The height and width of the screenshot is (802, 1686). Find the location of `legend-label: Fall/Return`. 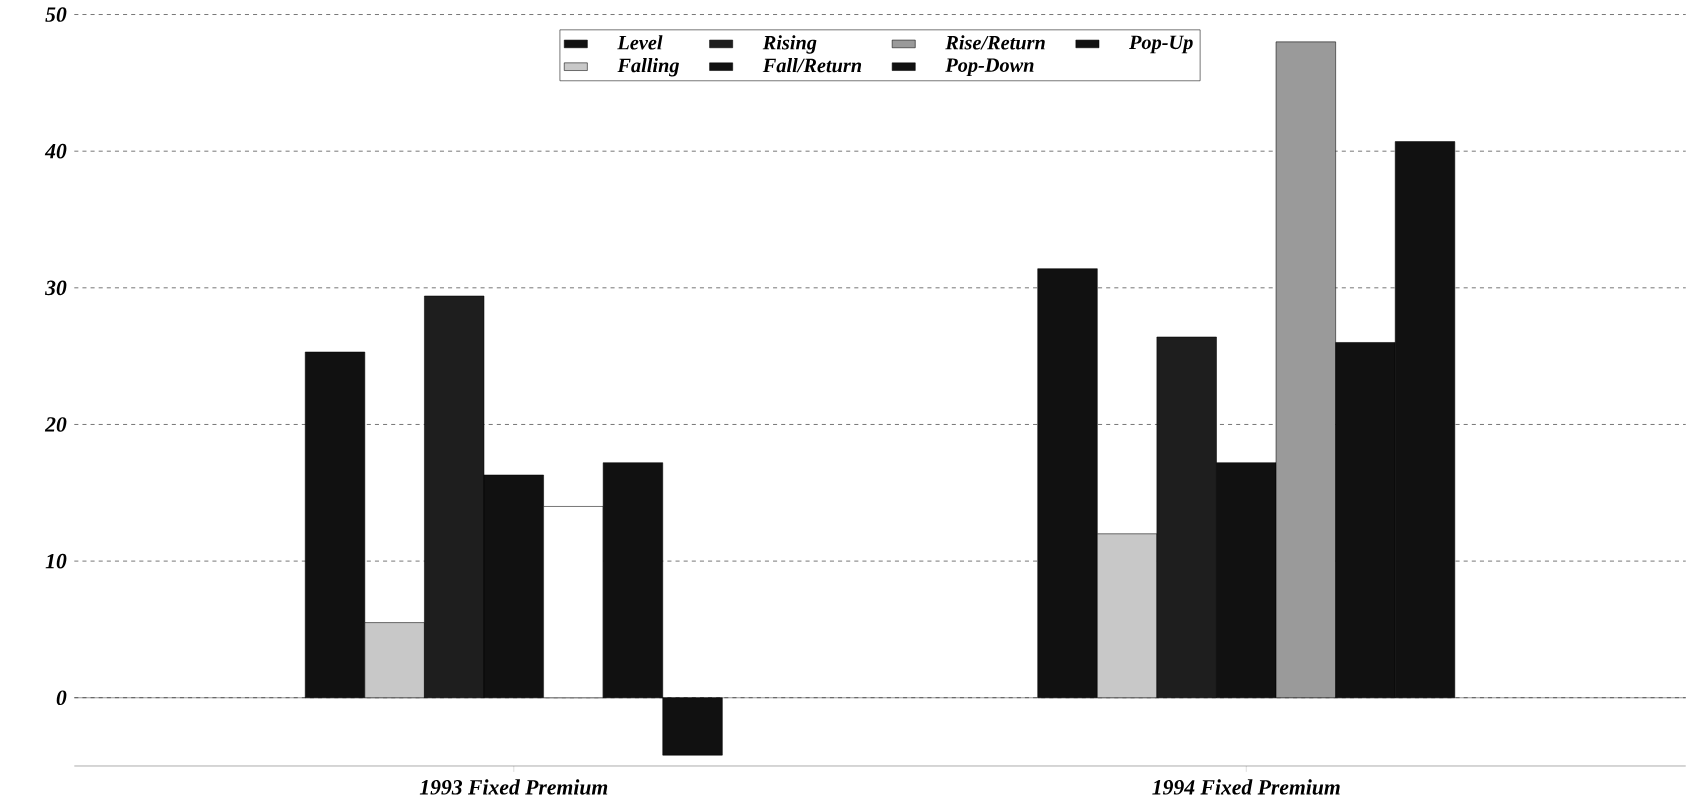

legend-label: Fall/Return is located at coordinates (812, 65).